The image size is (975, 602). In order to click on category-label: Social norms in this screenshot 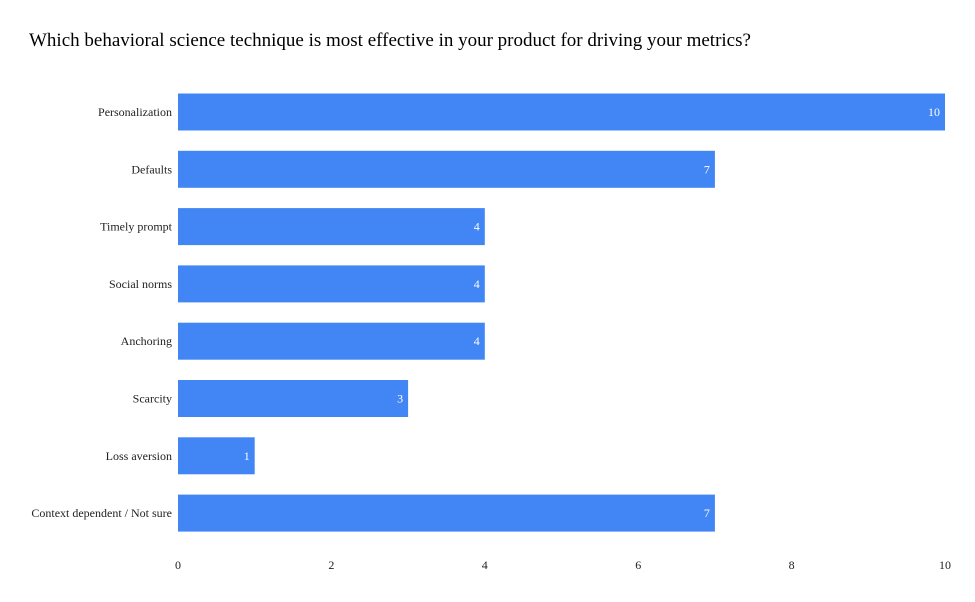, I will do `click(140, 284)`.